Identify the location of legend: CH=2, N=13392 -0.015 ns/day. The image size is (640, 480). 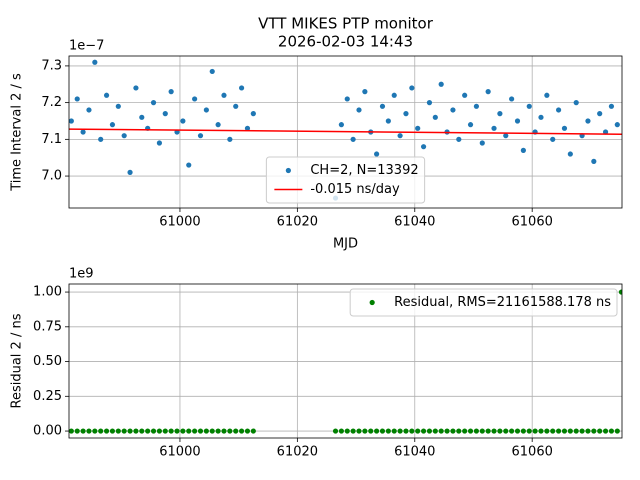
(345, 180).